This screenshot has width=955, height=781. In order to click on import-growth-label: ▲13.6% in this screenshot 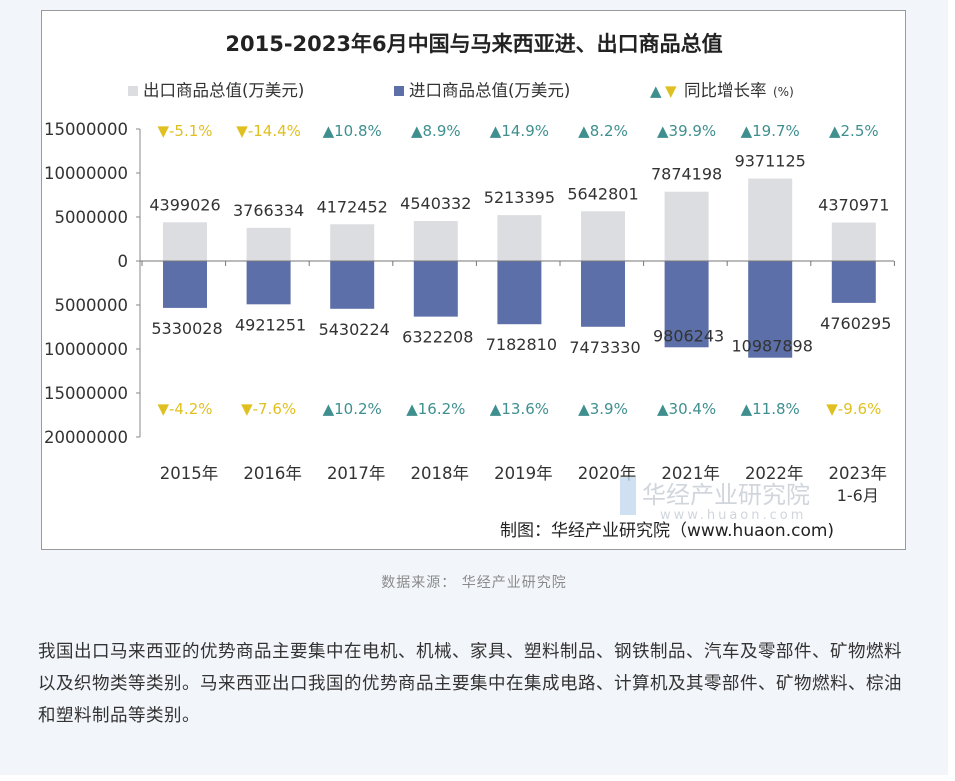, I will do `click(519, 409)`.